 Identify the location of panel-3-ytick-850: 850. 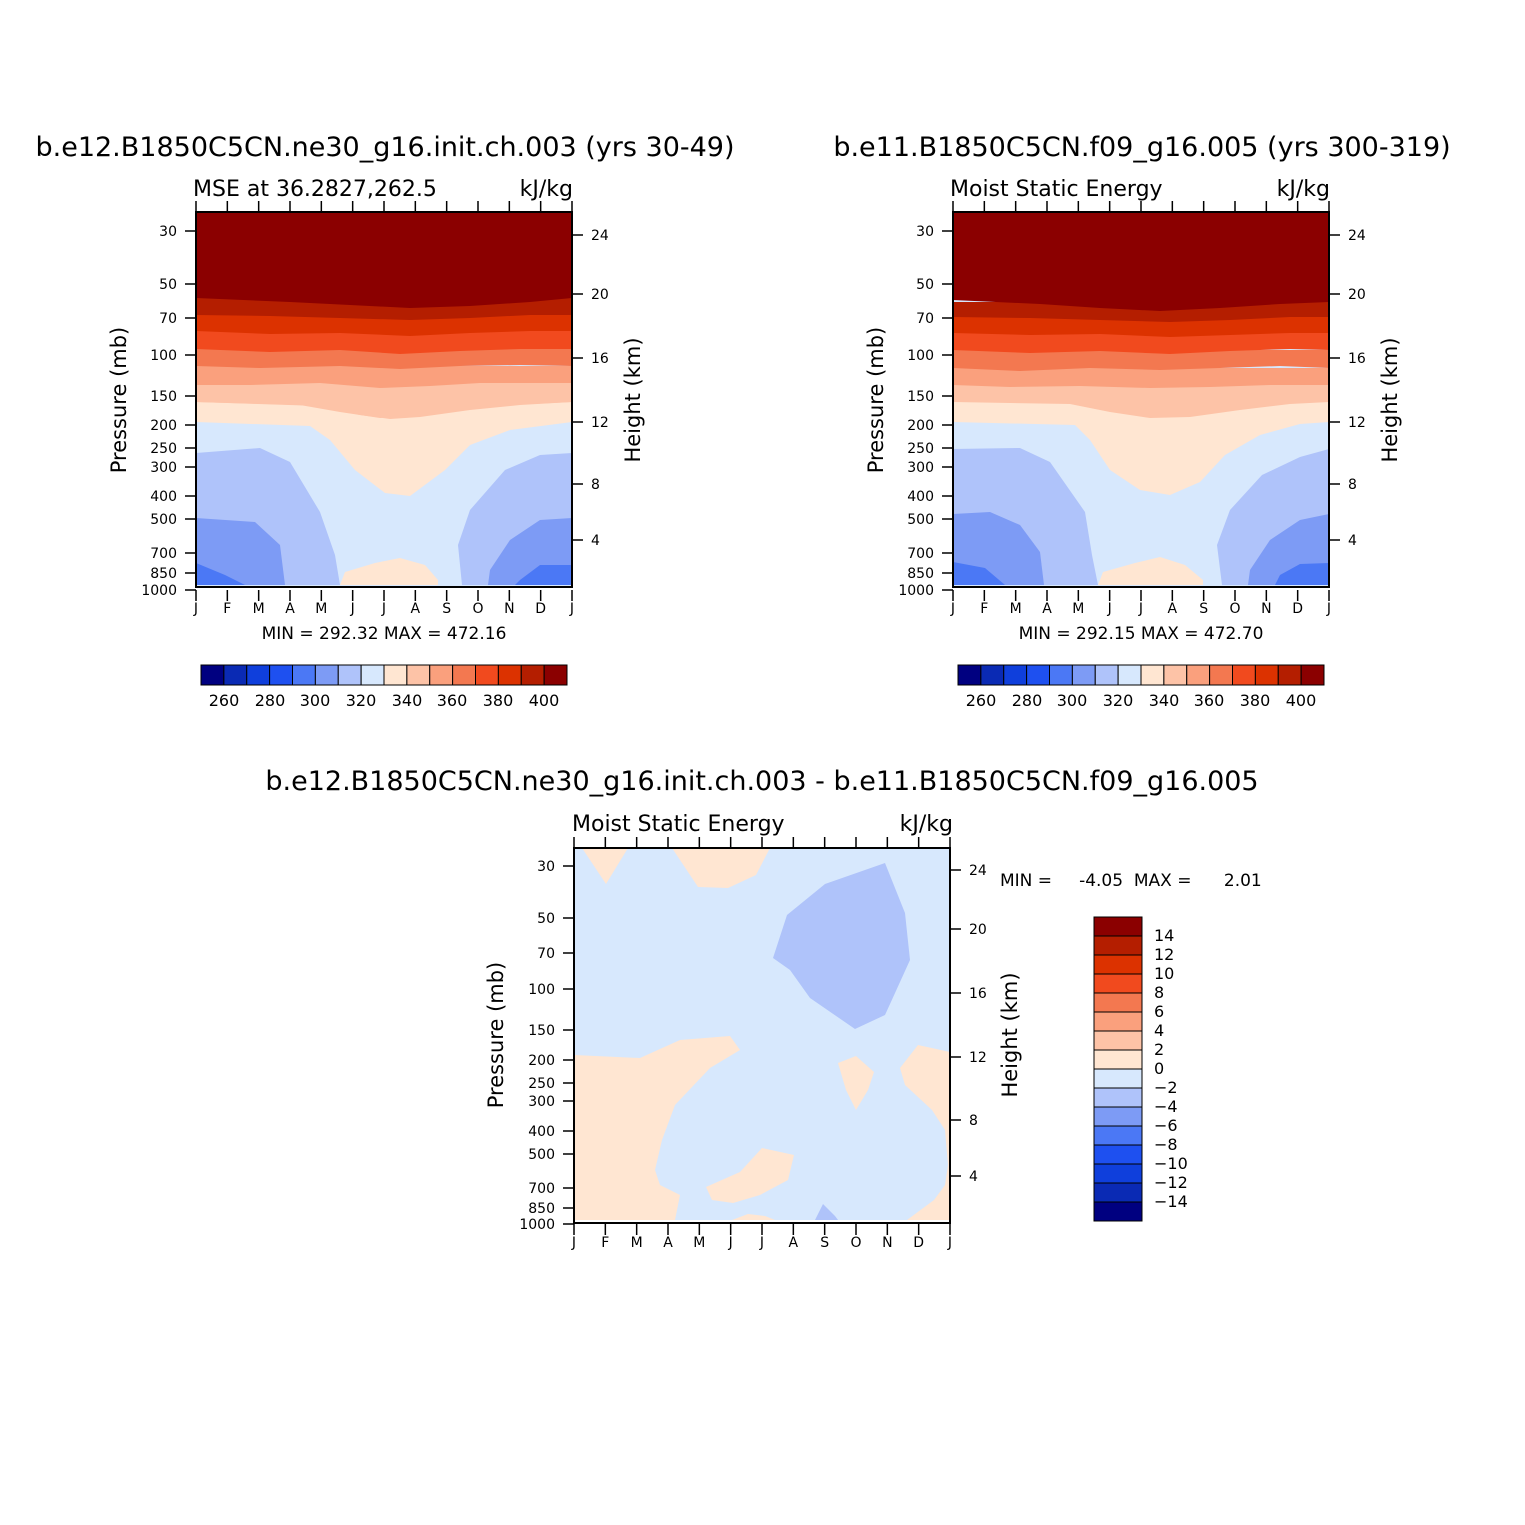
(541, 1209).